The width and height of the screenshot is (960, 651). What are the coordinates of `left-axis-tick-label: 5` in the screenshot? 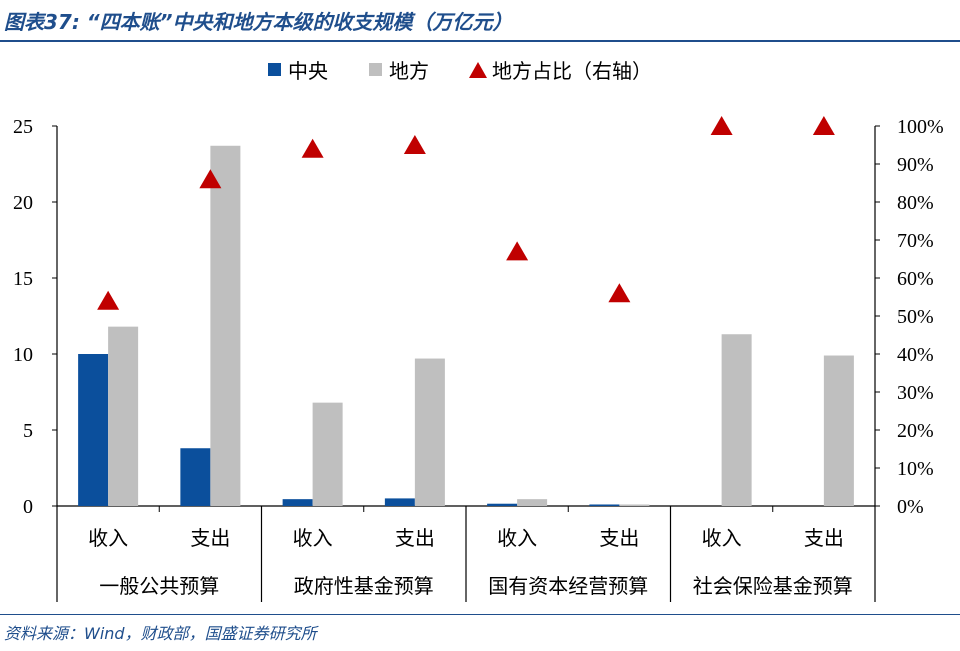 It's located at (28, 431).